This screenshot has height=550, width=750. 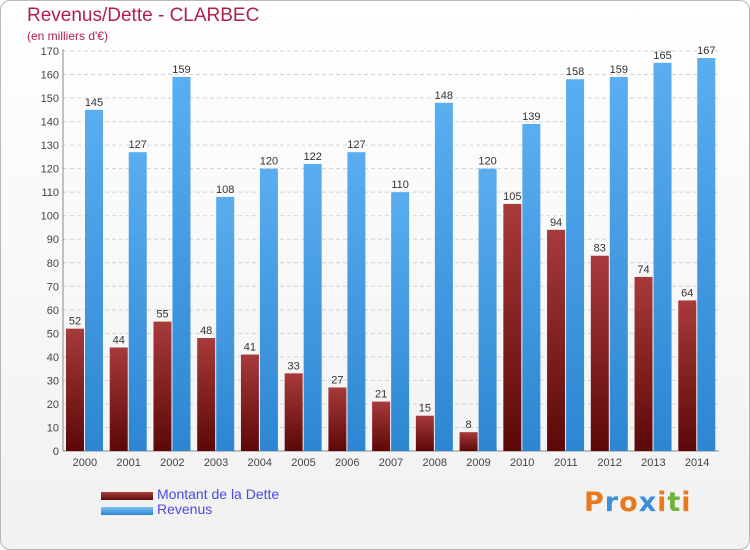 What do you see at coordinates (67, 36) in the screenshot?
I see `chart-subtitle: (en milliers d'€)` at bounding box center [67, 36].